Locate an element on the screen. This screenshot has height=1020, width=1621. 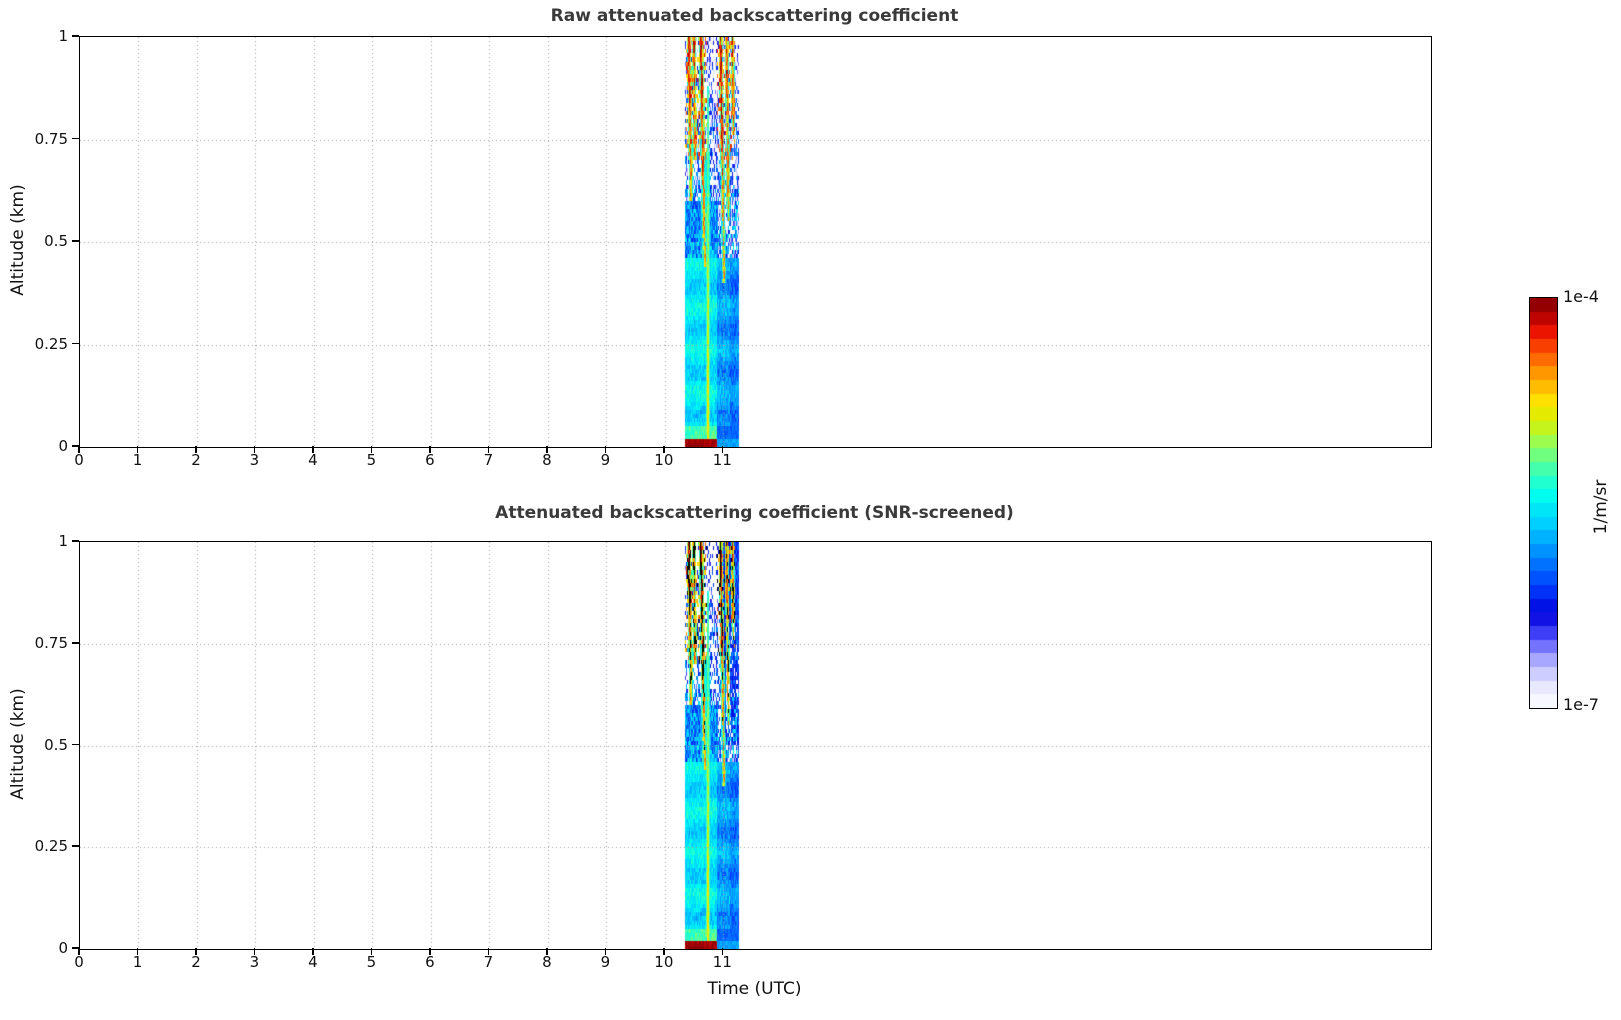
y-tick-label-panel1: 0.5 is located at coordinates (56, 241).